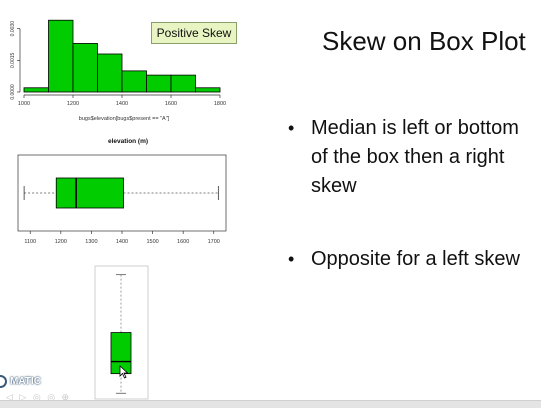  What do you see at coordinates (424, 41) in the screenshot?
I see `slide-title: Skew on Box Plot` at bounding box center [424, 41].